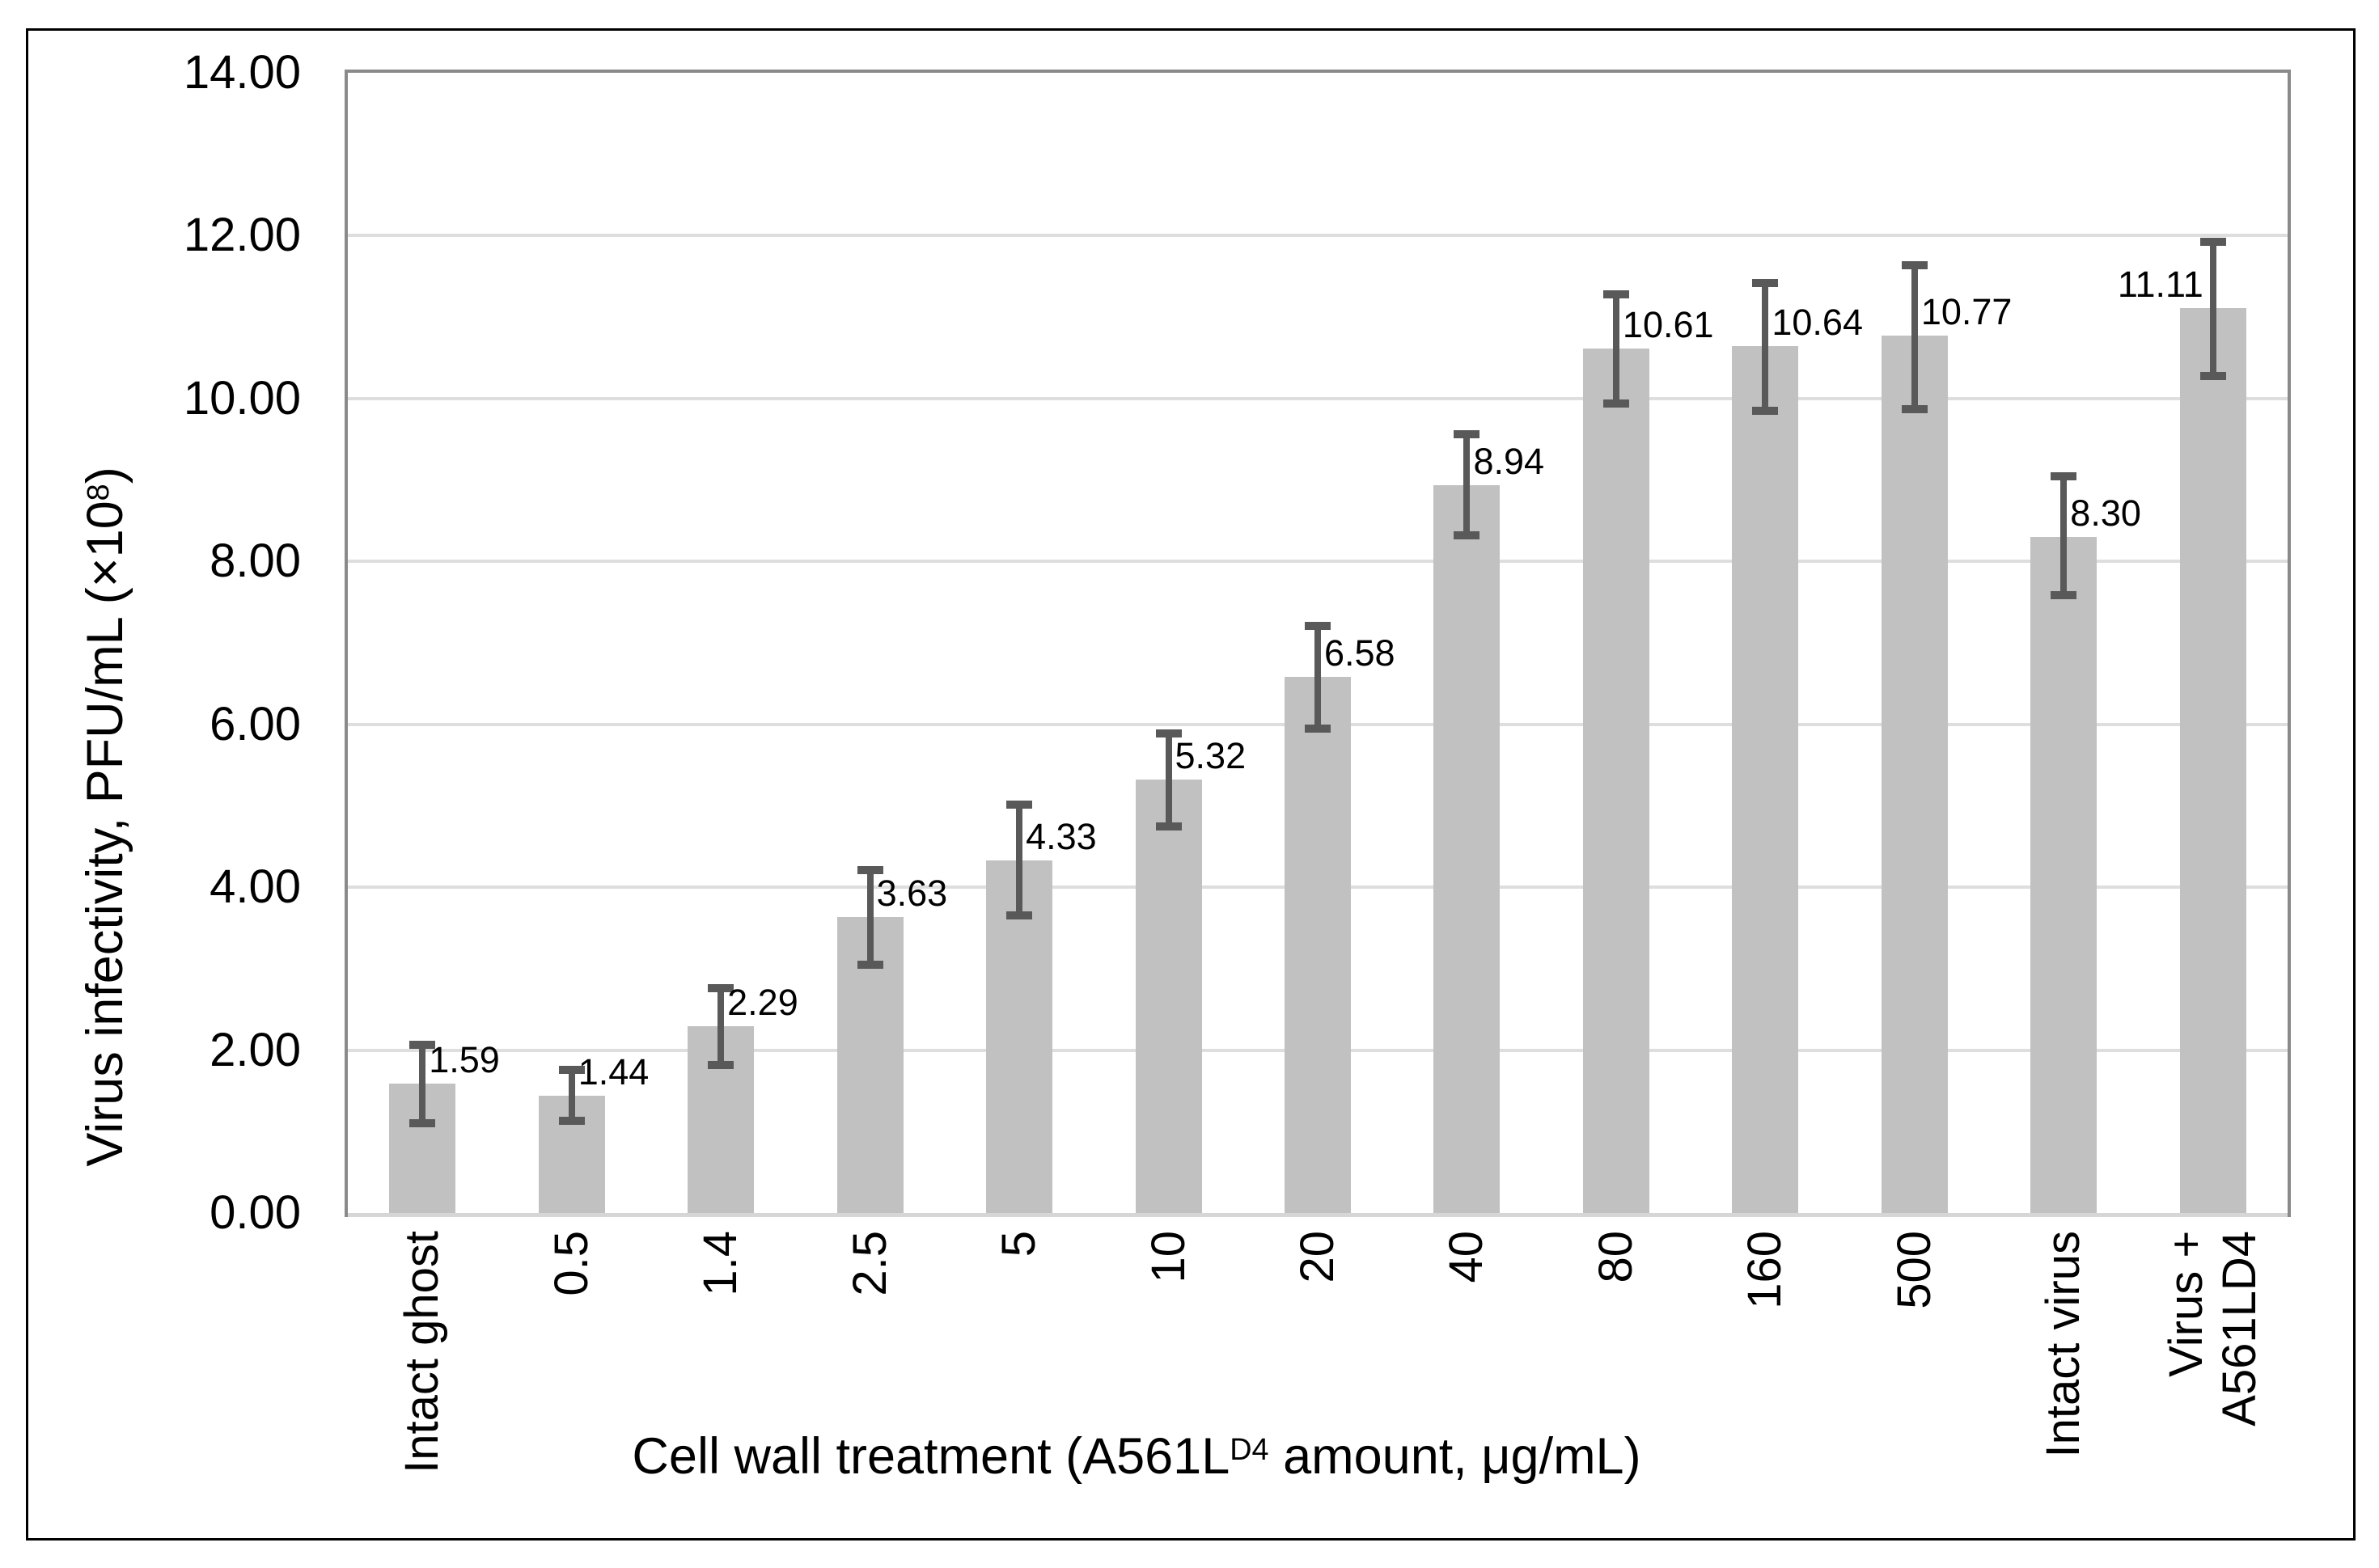 The image size is (2379, 1568). Describe the element at coordinates (242, 235) in the screenshot. I see `y-tick-label: 12.00` at that location.